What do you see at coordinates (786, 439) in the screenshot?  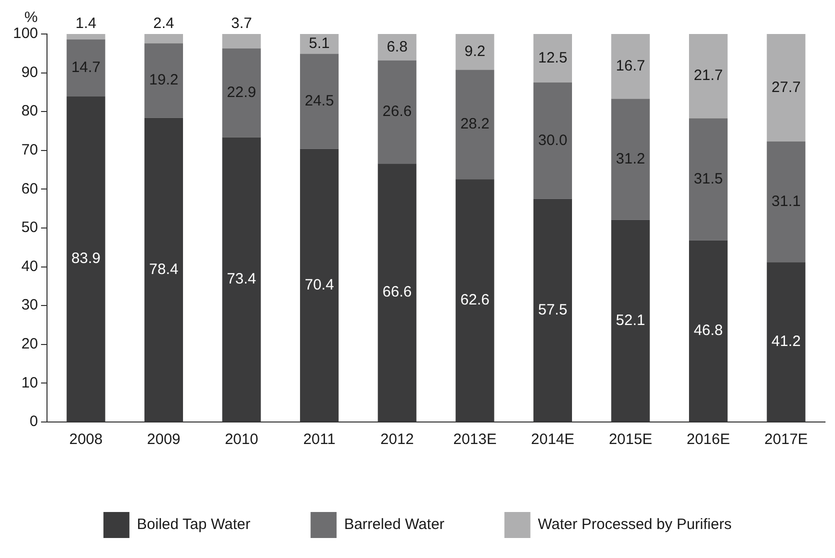 I see `x-tick-label: 2017E` at bounding box center [786, 439].